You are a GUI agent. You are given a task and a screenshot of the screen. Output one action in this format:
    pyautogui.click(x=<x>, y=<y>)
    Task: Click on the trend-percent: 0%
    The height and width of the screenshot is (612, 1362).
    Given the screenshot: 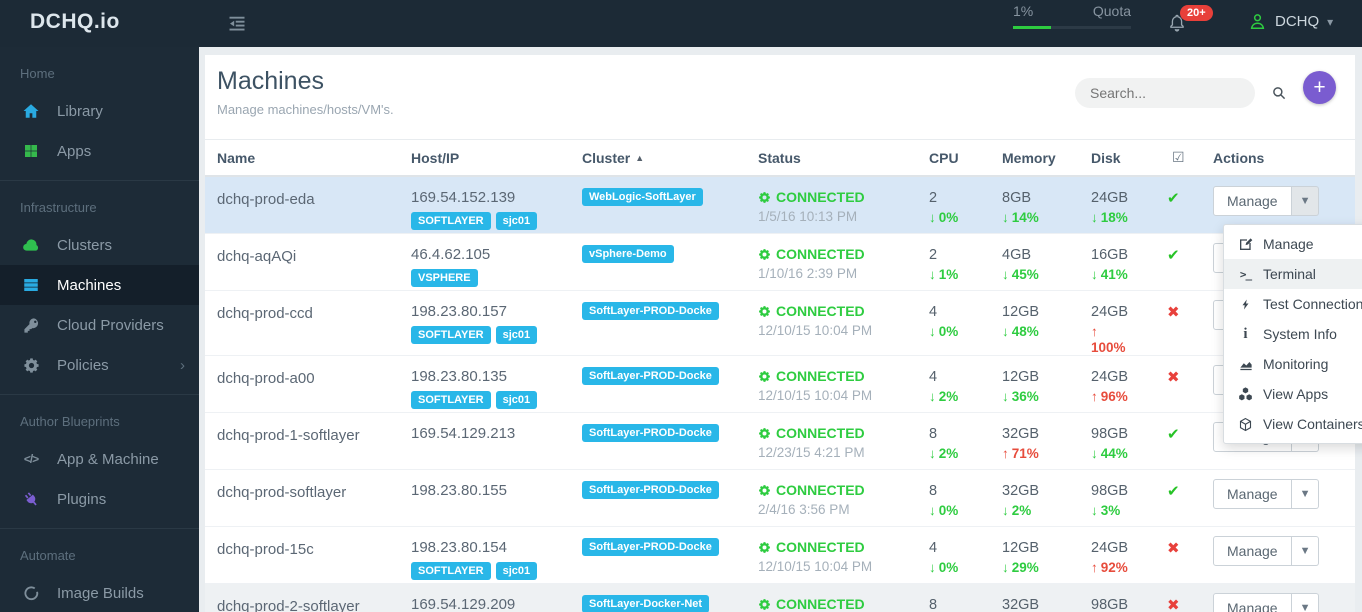 What is the action you would take?
    pyautogui.click(x=948, y=510)
    